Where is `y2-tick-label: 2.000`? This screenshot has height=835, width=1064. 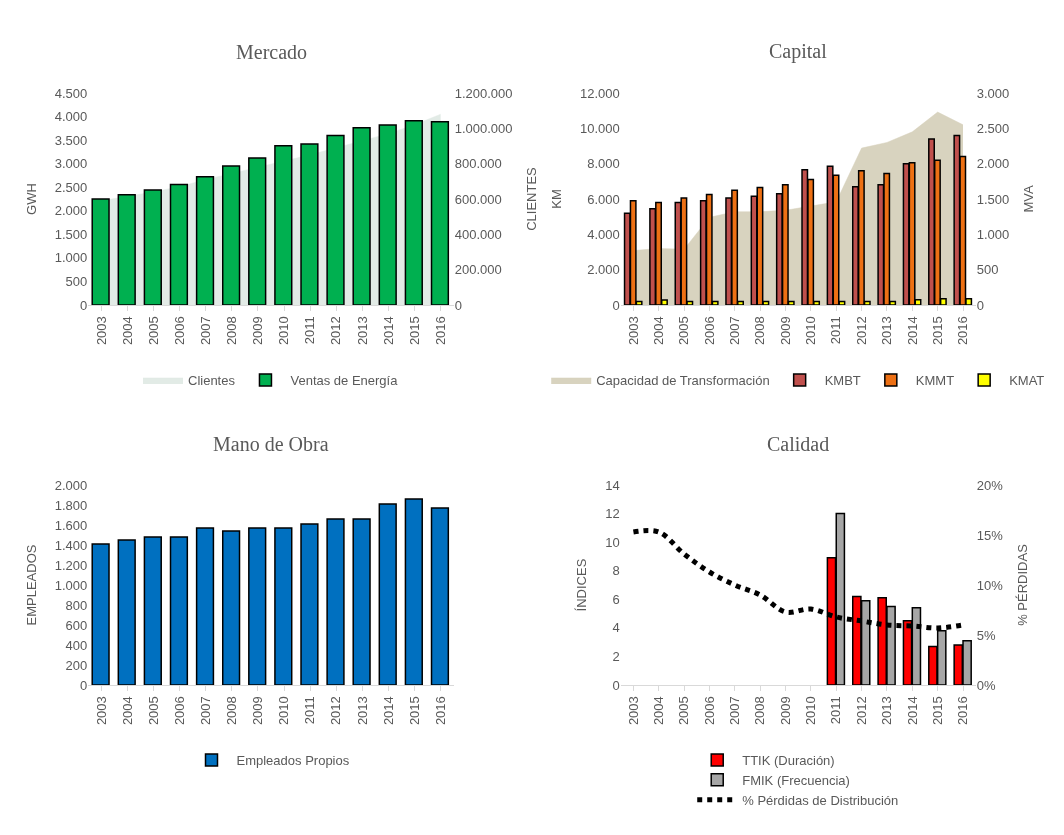 y2-tick-label: 2.000 is located at coordinates (993, 164).